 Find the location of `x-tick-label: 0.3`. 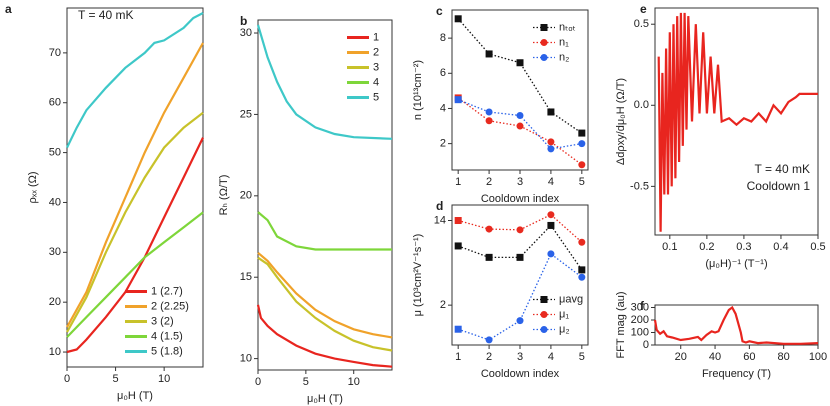

x-tick-label: 0.3 is located at coordinates (743, 247).